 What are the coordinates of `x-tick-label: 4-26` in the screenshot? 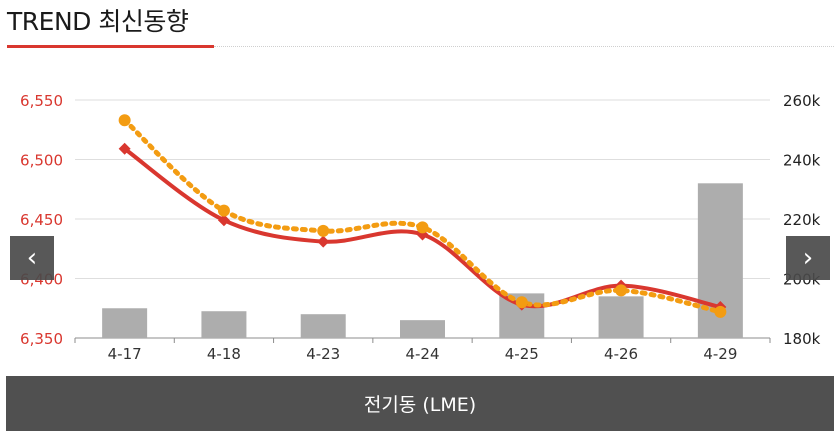 It's located at (621, 352).